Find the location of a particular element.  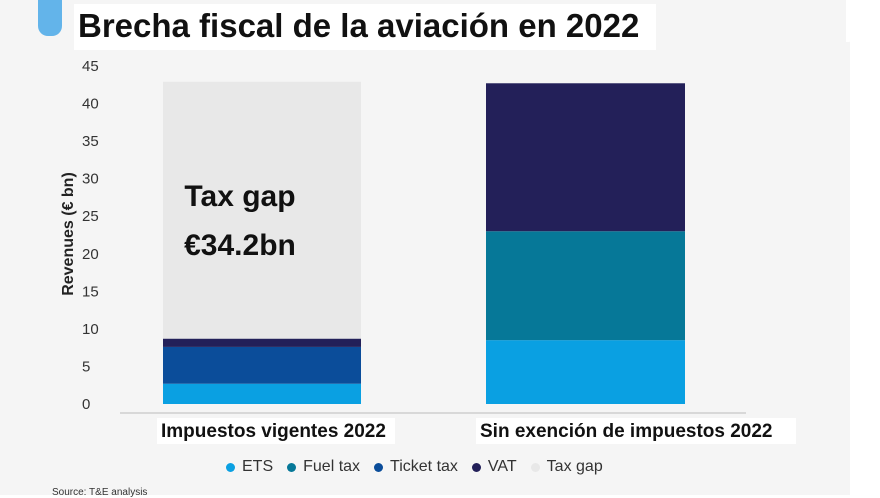

chart-title: Brecha fiscal de la aviación en 2022 is located at coordinates (359, 25).